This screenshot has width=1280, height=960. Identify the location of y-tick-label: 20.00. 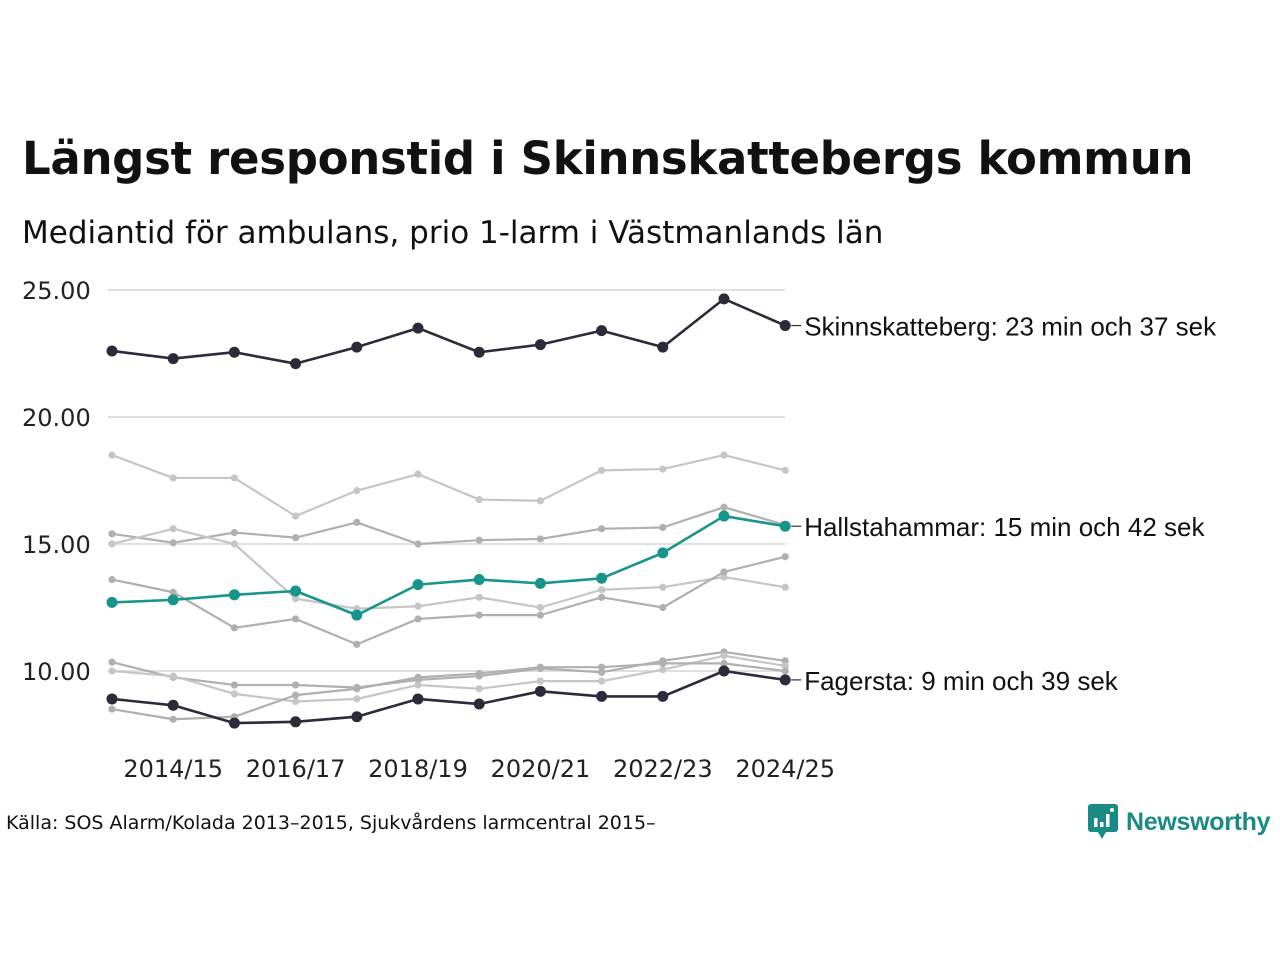
(56, 418).